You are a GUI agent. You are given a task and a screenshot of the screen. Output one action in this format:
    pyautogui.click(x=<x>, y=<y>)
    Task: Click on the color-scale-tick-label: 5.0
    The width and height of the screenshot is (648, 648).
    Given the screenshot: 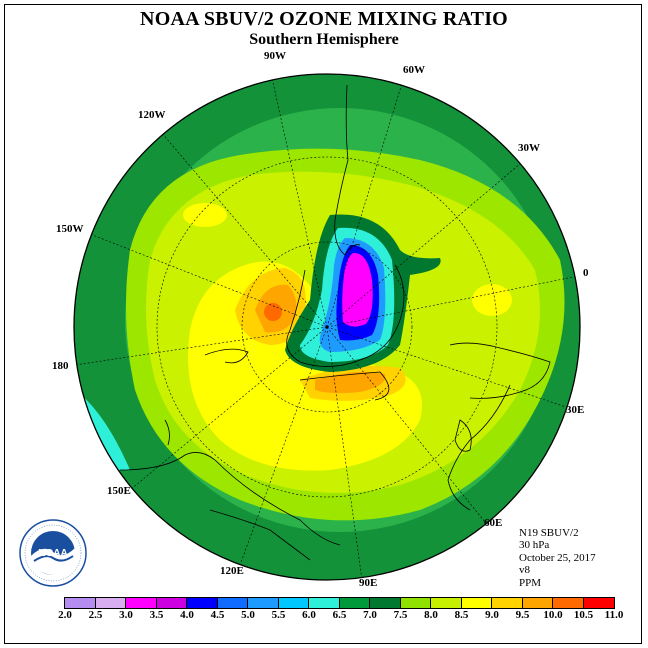 What is the action you would take?
    pyautogui.click(x=248, y=615)
    